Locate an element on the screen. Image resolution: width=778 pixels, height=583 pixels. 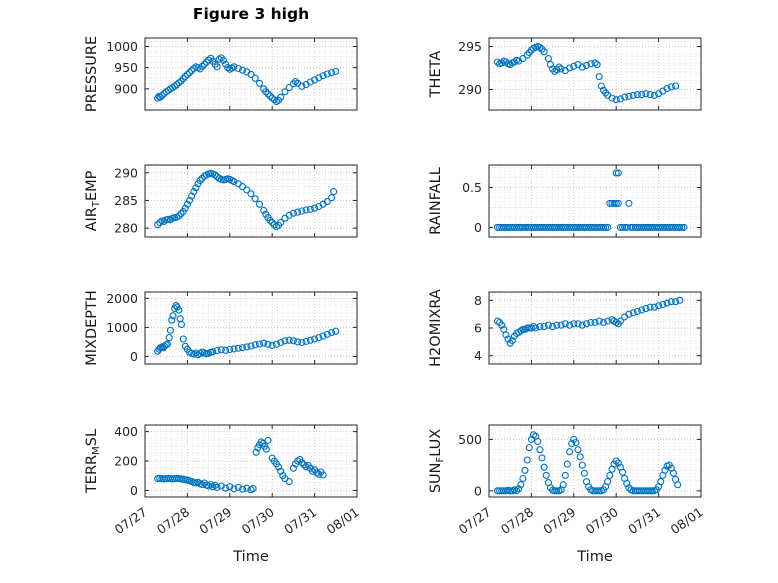
subplot-air-temp: 280 285 290 AIRTEMP is located at coordinates (221, 201).